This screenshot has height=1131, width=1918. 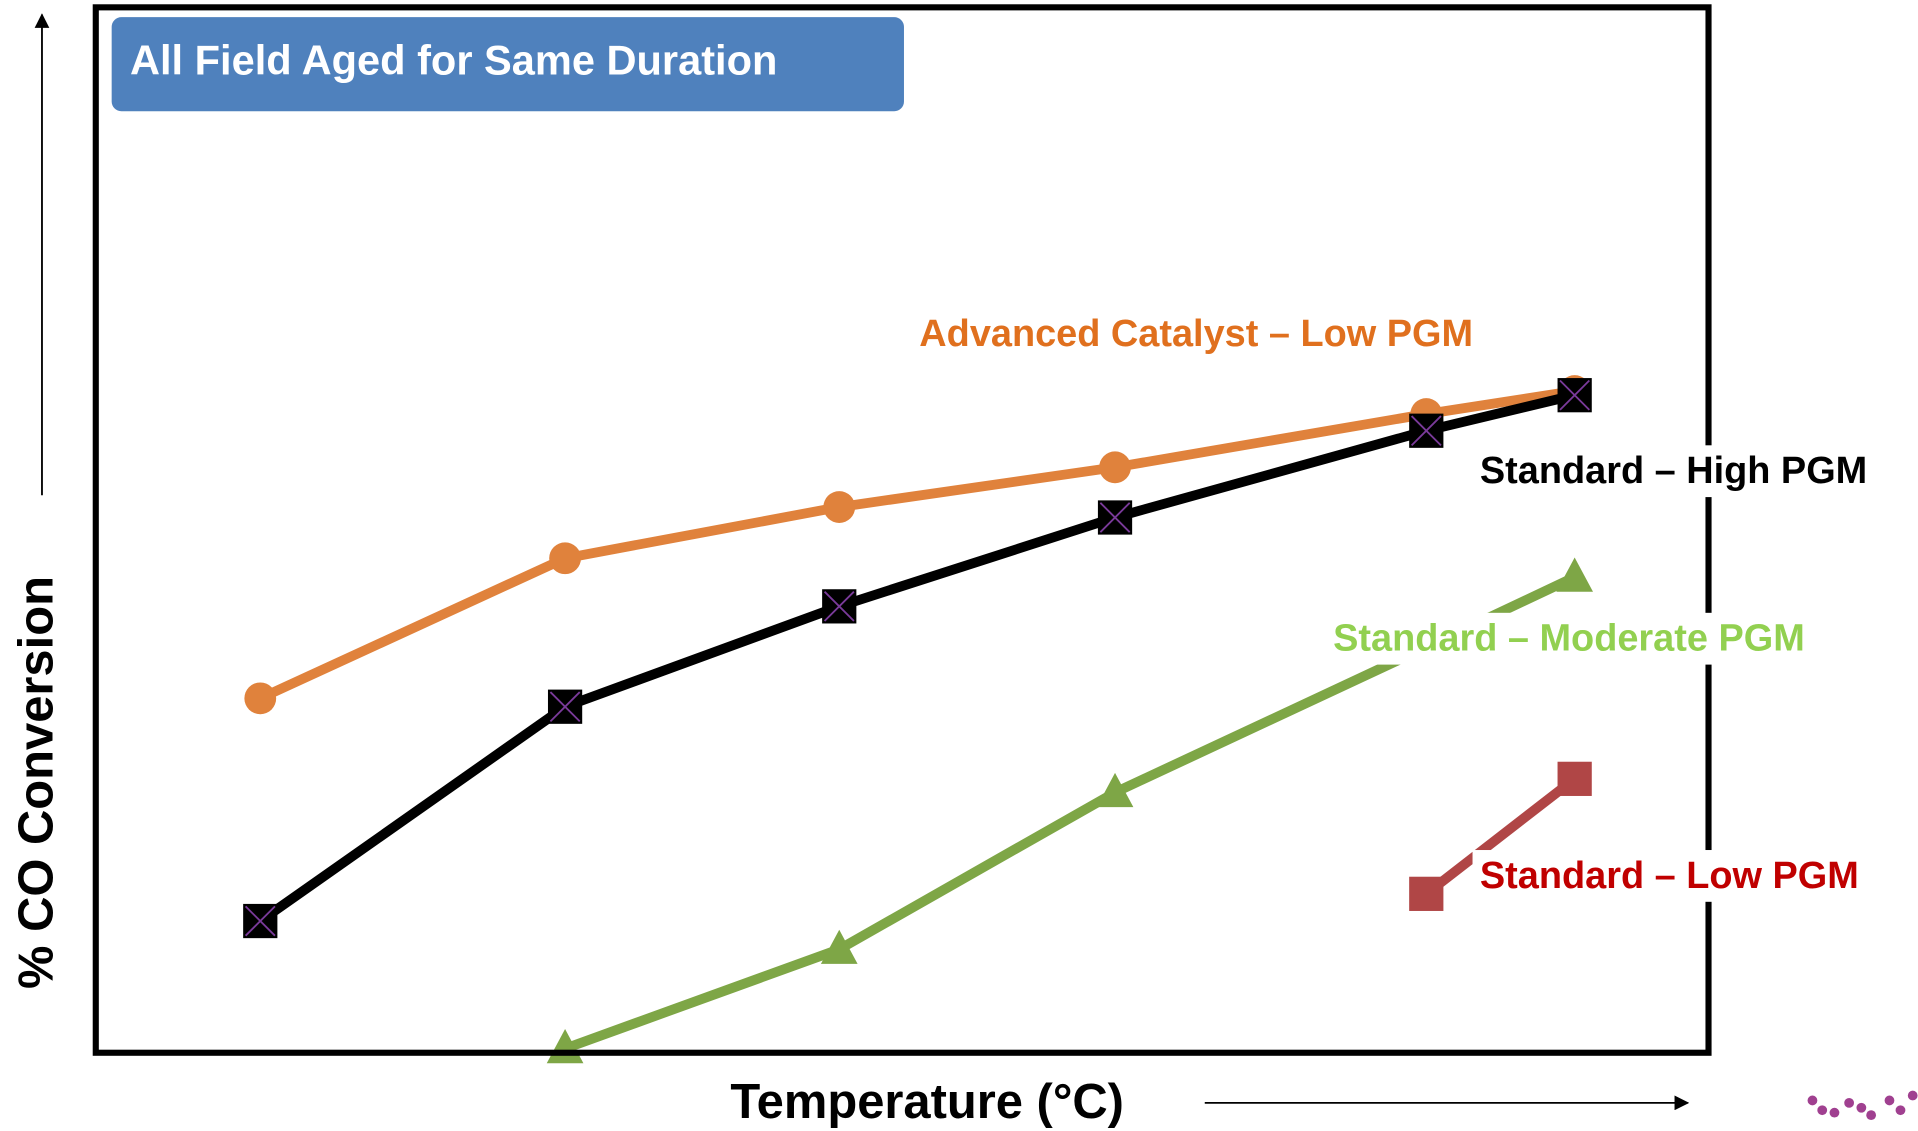 I want to click on y-axis-label: % CO Conversion, so click(x=36, y=782).